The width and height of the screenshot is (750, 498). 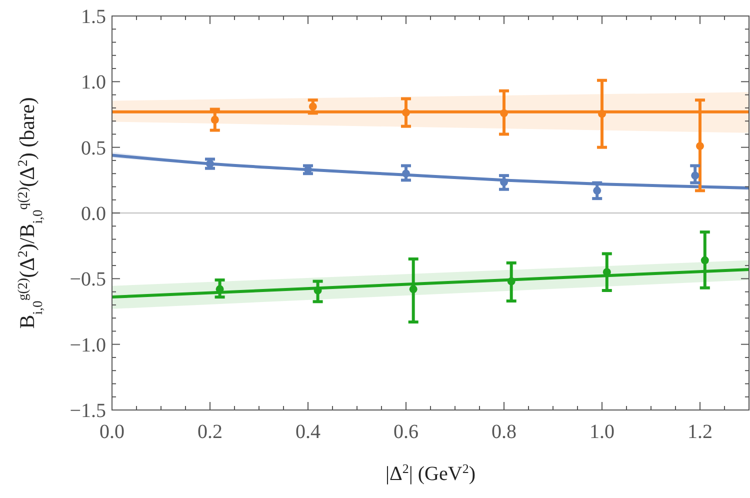 I want to click on x-tick-label: 1.2, so click(x=700, y=432).